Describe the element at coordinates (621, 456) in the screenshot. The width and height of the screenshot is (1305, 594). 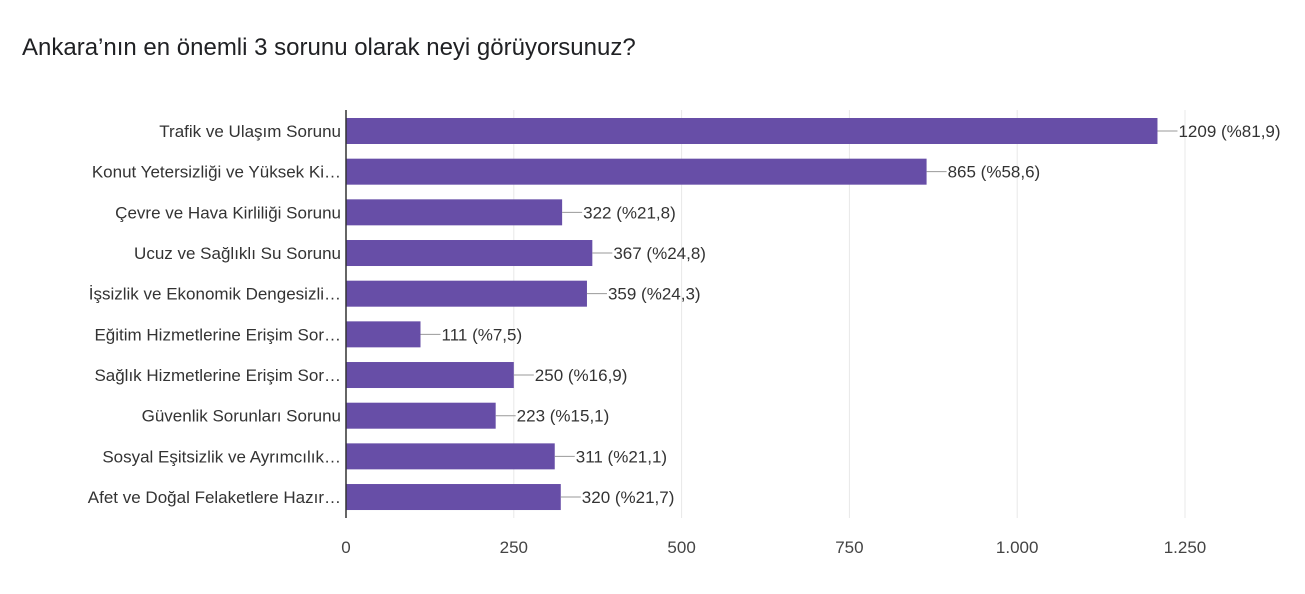
I see `data-label: 311 (%21,1)` at that location.